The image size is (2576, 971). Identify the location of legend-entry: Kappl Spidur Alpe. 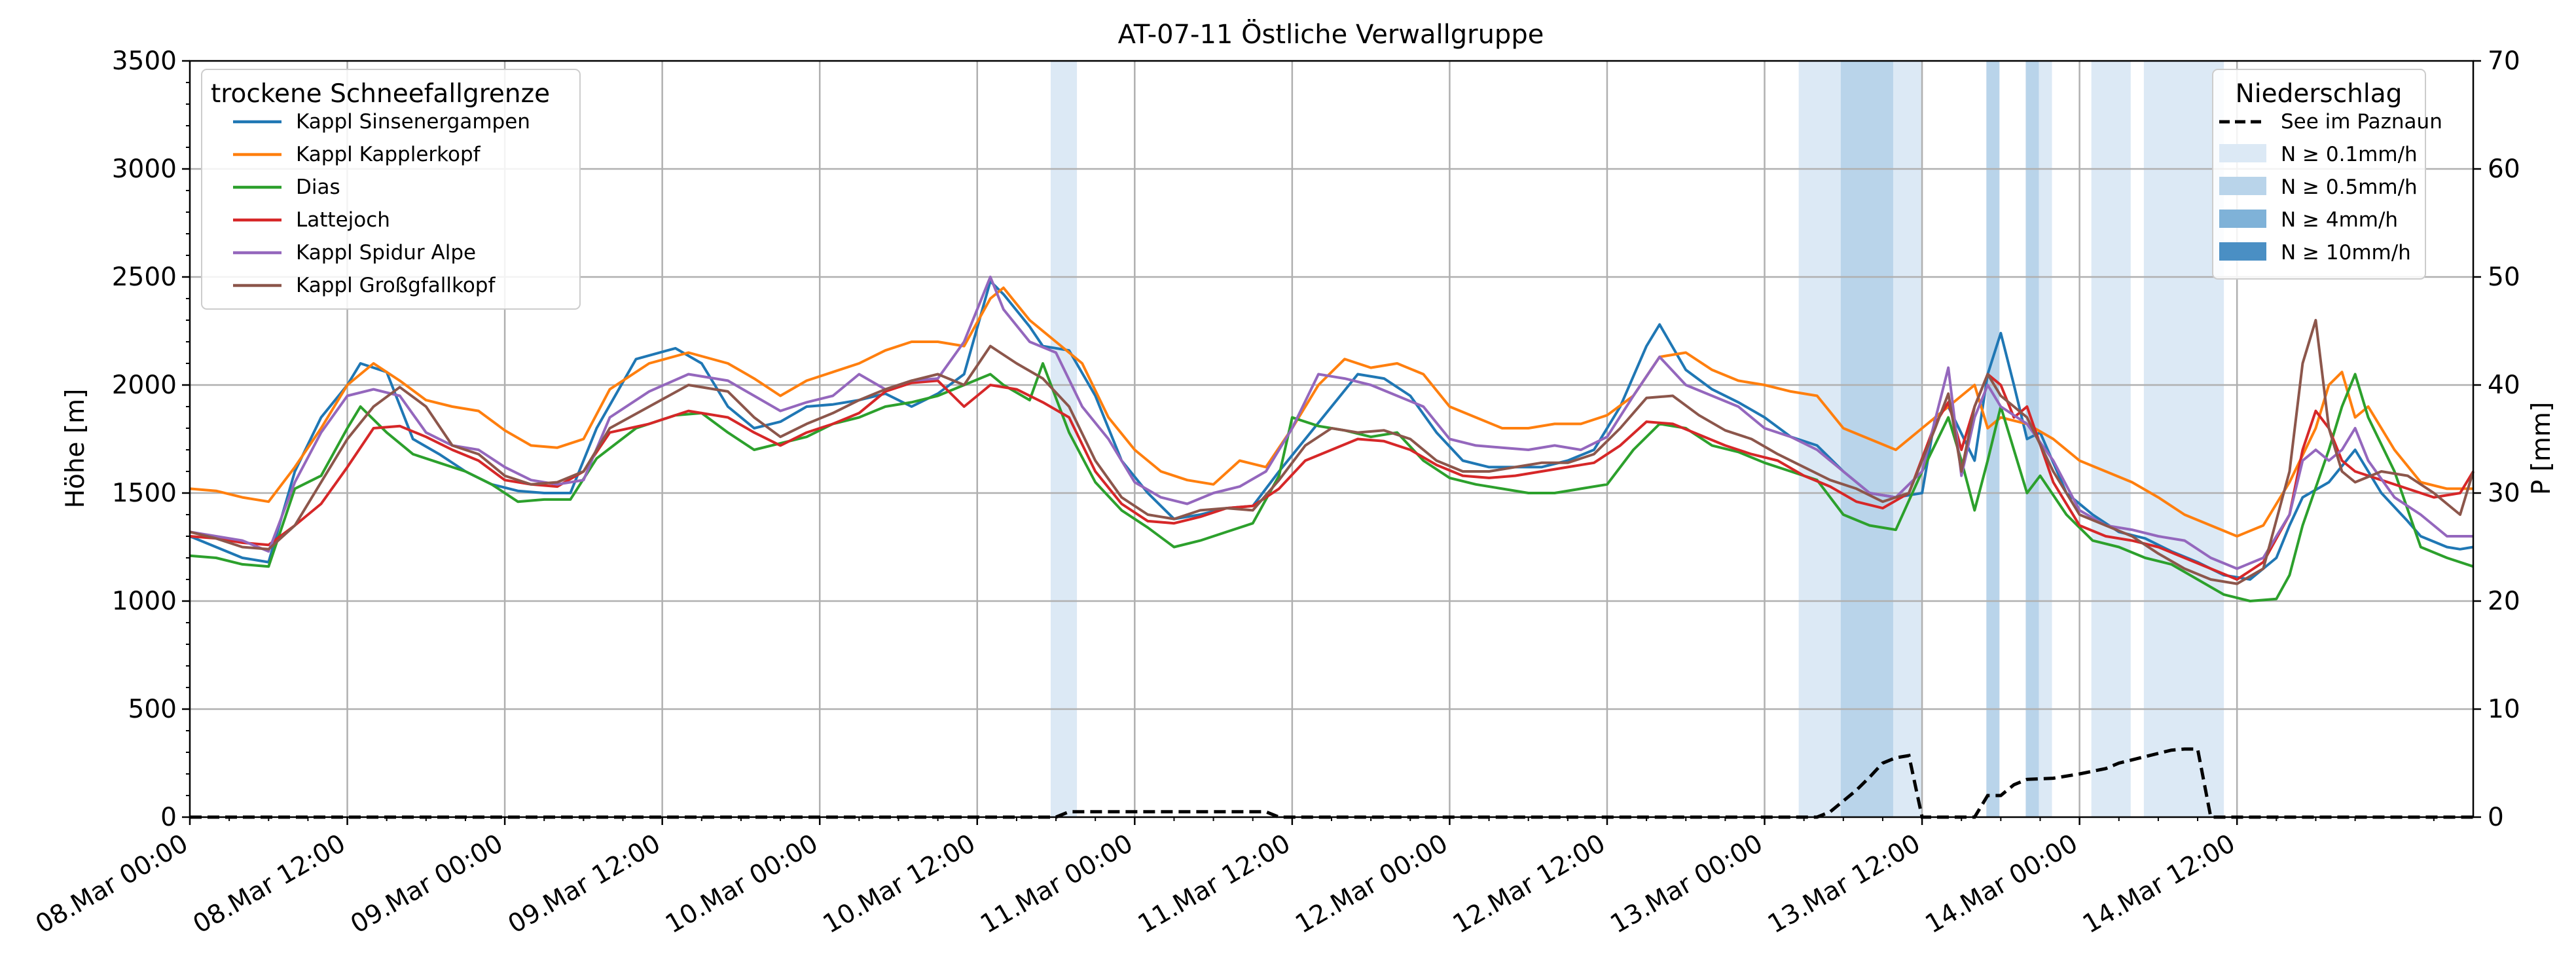
(386, 253).